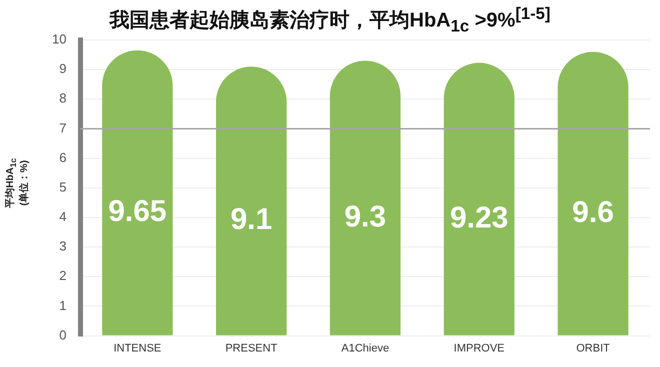 The height and width of the screenshot is (367, 660). I want to click on data-label: 9.65, so click(137, 211).